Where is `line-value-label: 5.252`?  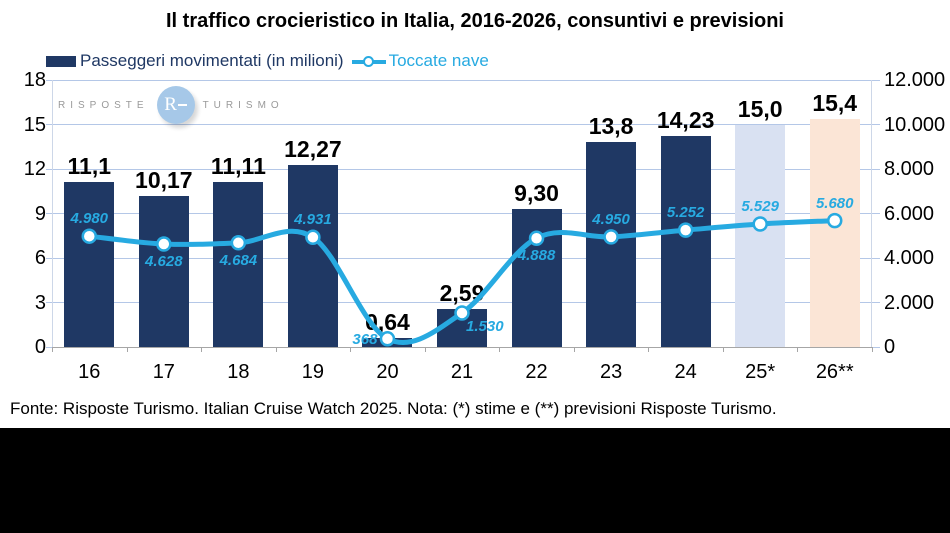
line-value-label: 5.252 is located at coordinates (685, 213).